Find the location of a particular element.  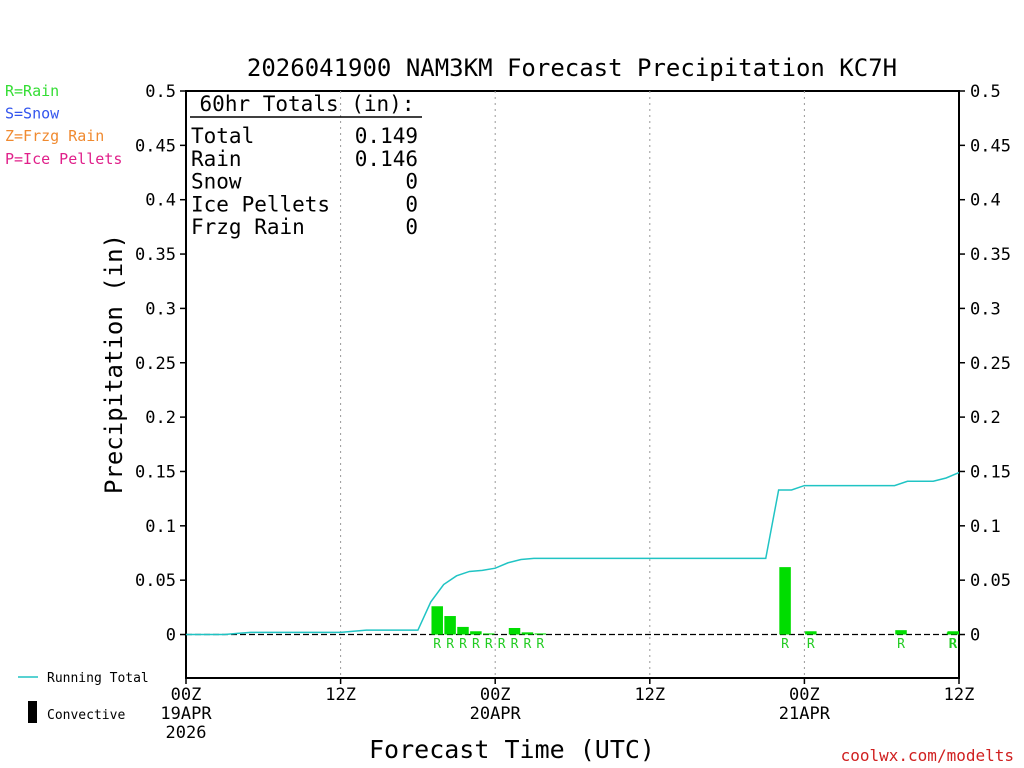

x-tick-label: 2026 is located at coordinates (186, 733).